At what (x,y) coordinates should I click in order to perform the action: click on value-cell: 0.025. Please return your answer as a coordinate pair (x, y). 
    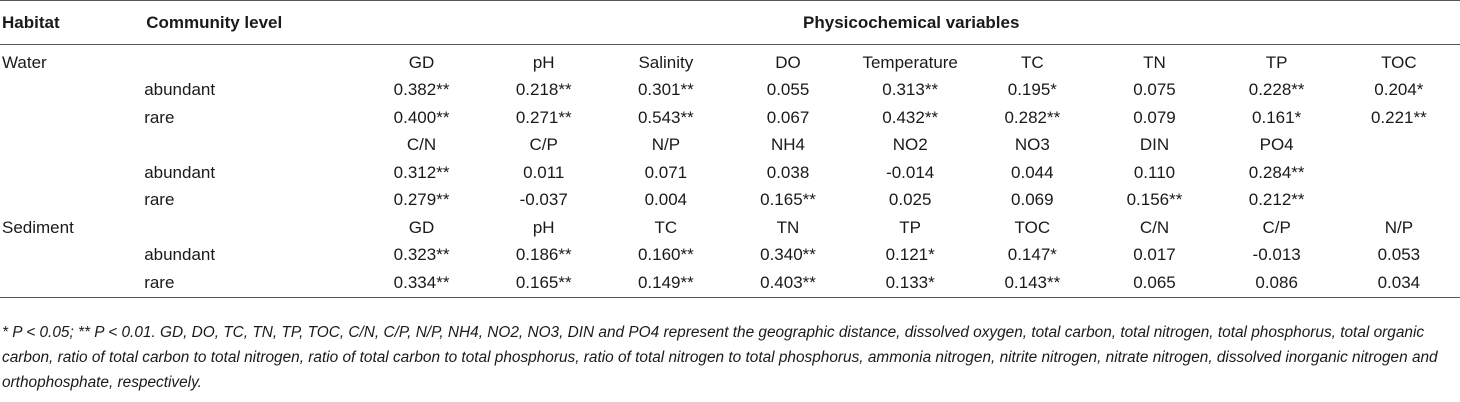
    Looking at the image, I should click on (910, 200).